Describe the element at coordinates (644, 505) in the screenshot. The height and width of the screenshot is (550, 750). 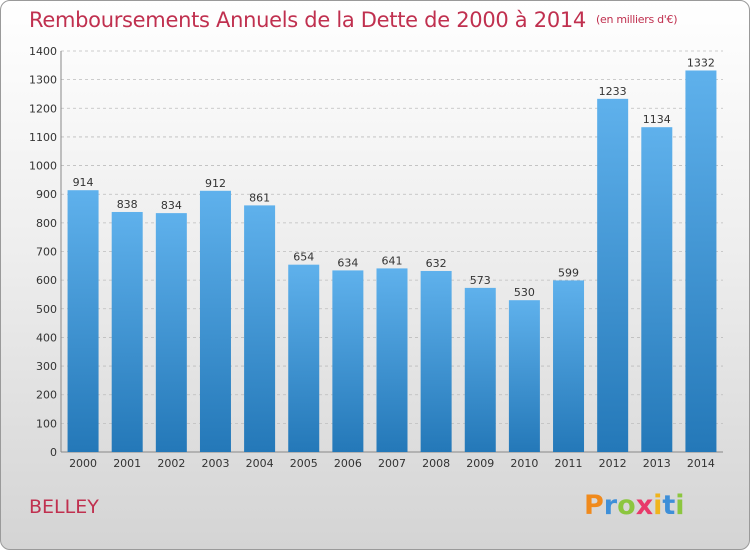
I see `logo-letter-3: x` at that location.